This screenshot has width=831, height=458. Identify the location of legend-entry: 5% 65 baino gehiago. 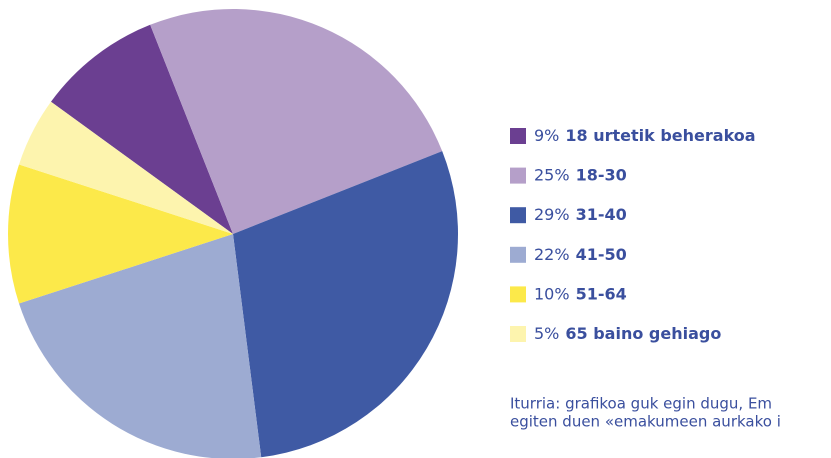
(627, 333).